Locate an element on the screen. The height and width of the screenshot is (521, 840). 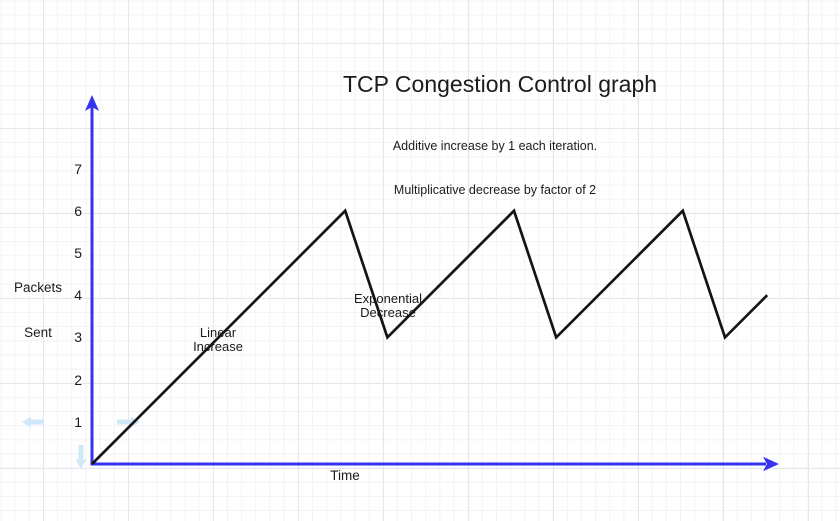
pan-down-arrow-icon is located at coordinates (81, 457).